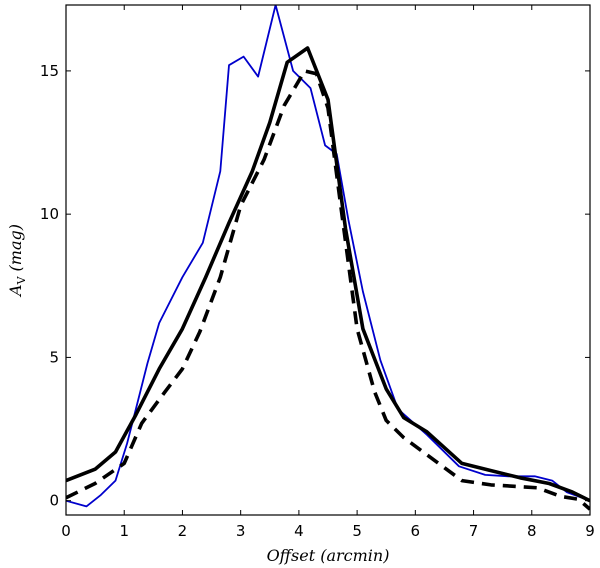 This screenshot has width=600, height=568. Describe the element at coordinates (357, 531) in the screenshot. I see `x-tick-label: 5` at that location.